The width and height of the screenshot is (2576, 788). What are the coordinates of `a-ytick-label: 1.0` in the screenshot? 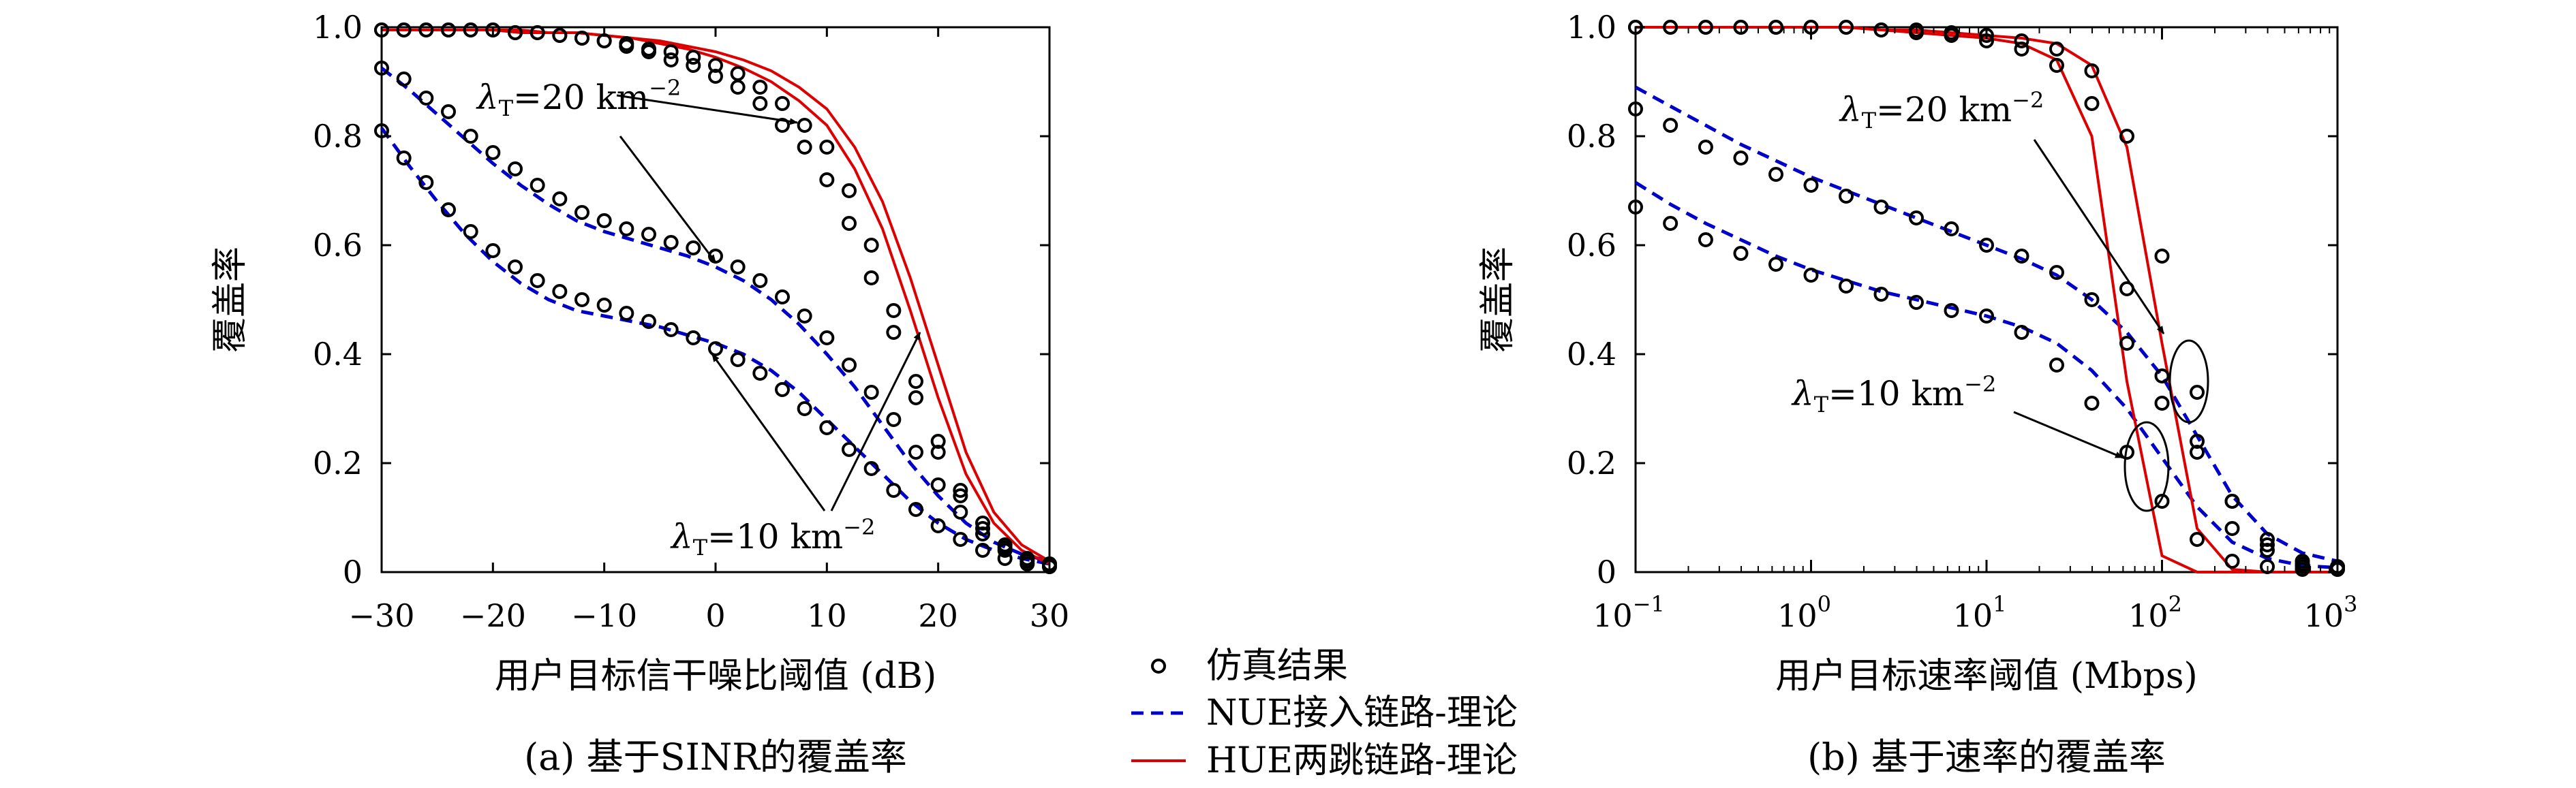 It's located at (338, 27).